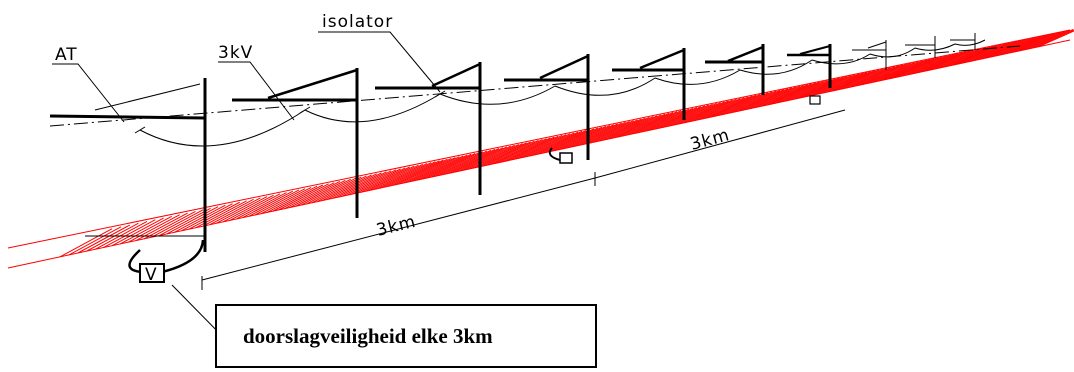 The height and width of the screenshot is (372, 1074). I want to click on limiter-letter-1: V, so click(151, 275).